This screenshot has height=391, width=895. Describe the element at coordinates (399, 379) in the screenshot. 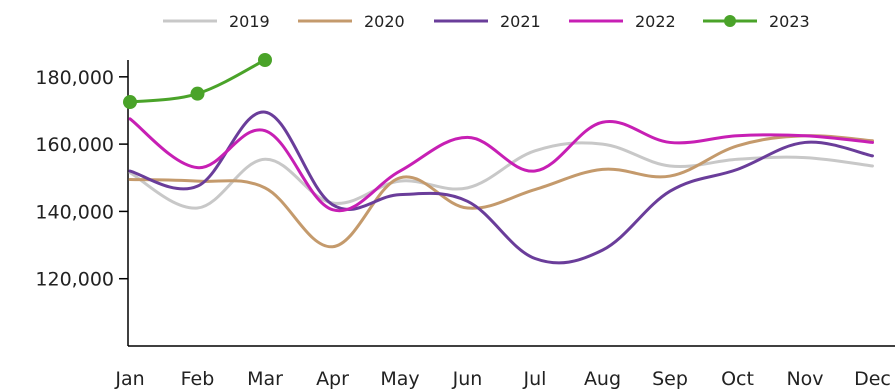

I see `x-tick-label: May` at that location.